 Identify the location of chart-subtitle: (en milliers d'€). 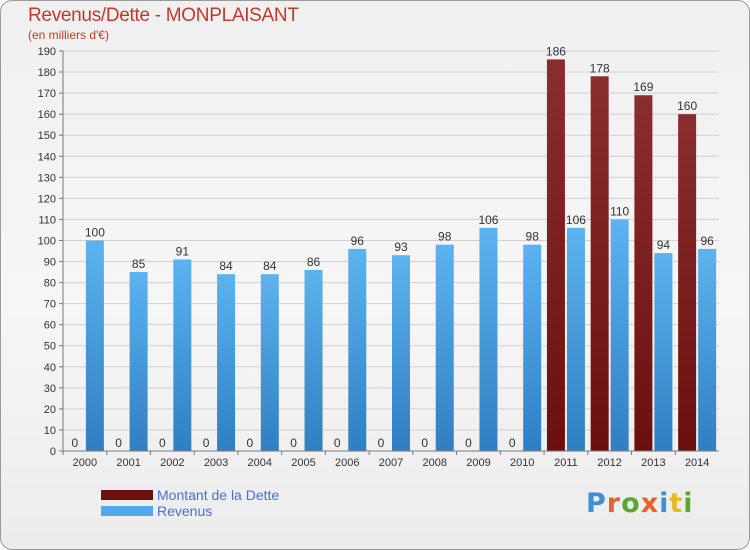
(68, 35).